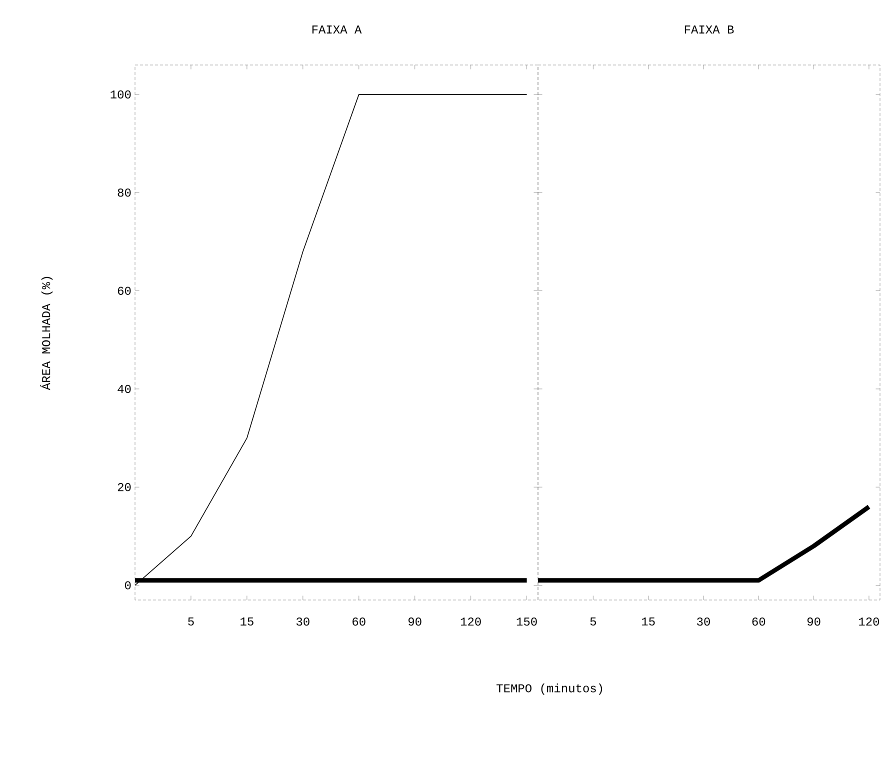 The width and height of the screenshot is (886, 761). I want to click on y-tick-label: 80, so click(124, 192).